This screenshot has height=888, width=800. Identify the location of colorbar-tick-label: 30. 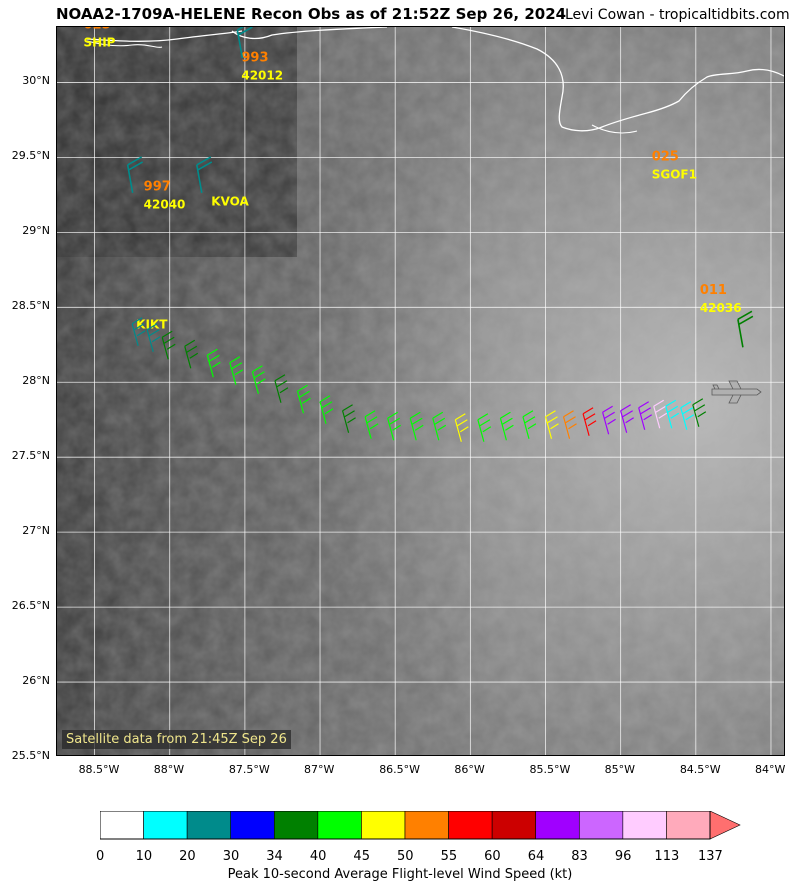
(231, 856).